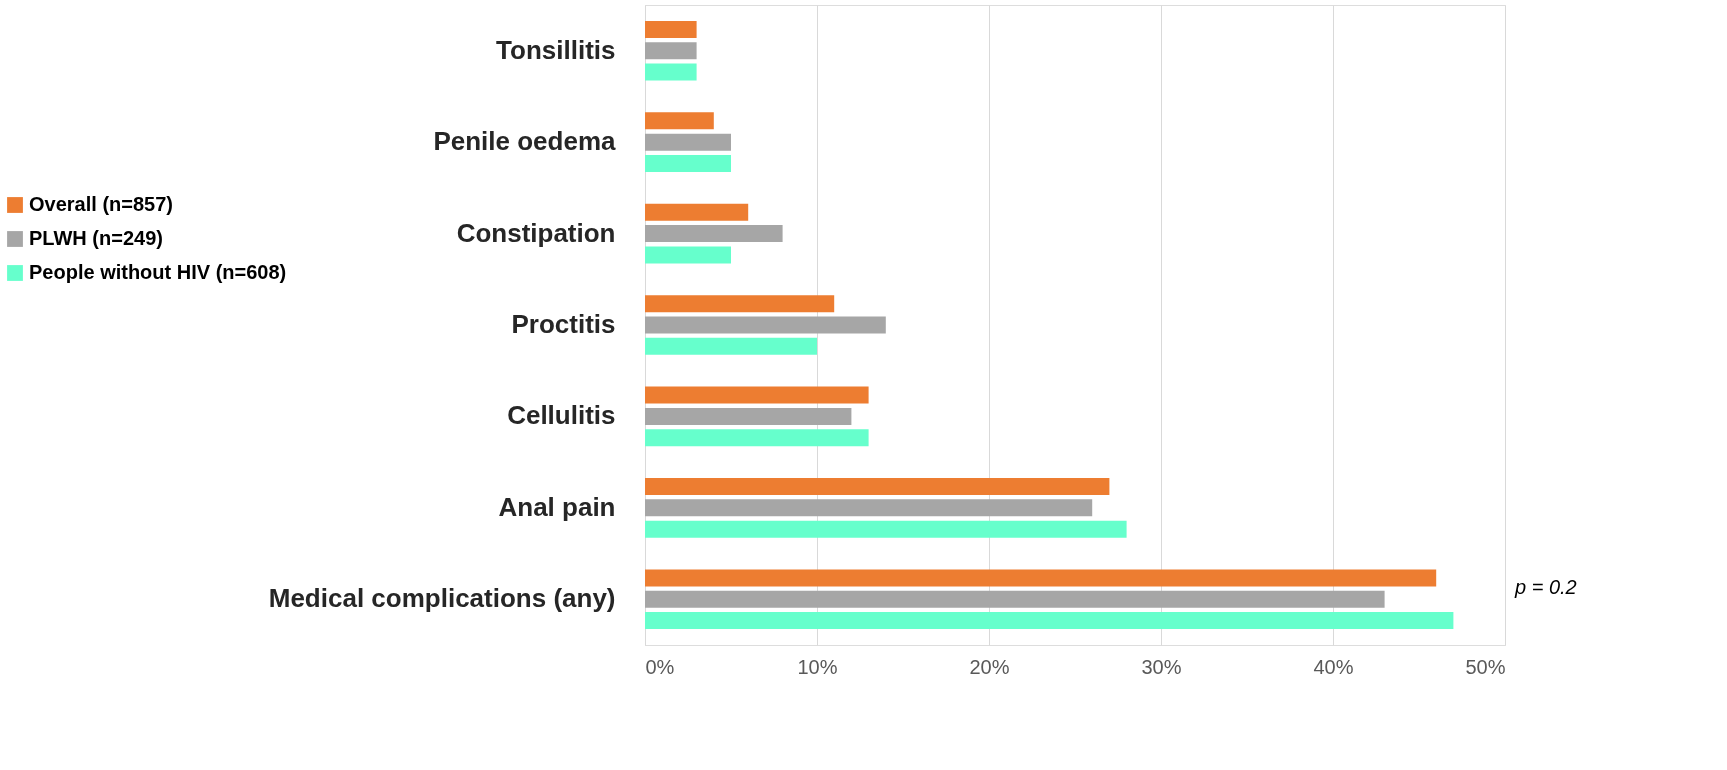  Describe the element at coordinates (1485, 666) in the screenshot. I see `x-tick-label: 50%` at that location.